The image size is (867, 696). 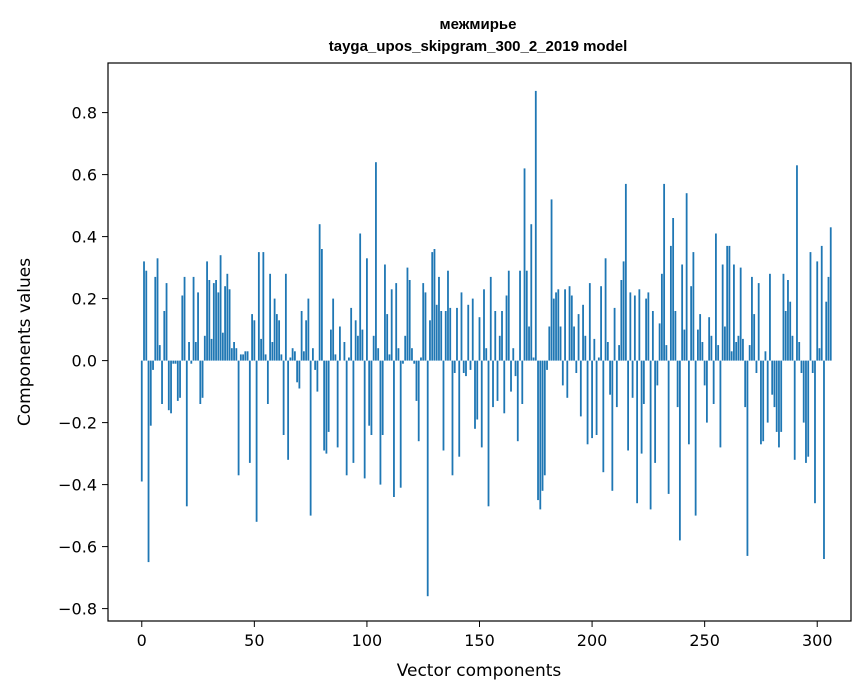 What do you see at coordinates (77, 485) in the screenshot?
I see `y-tick-label: −0.4` at bounding box center [77, 485].